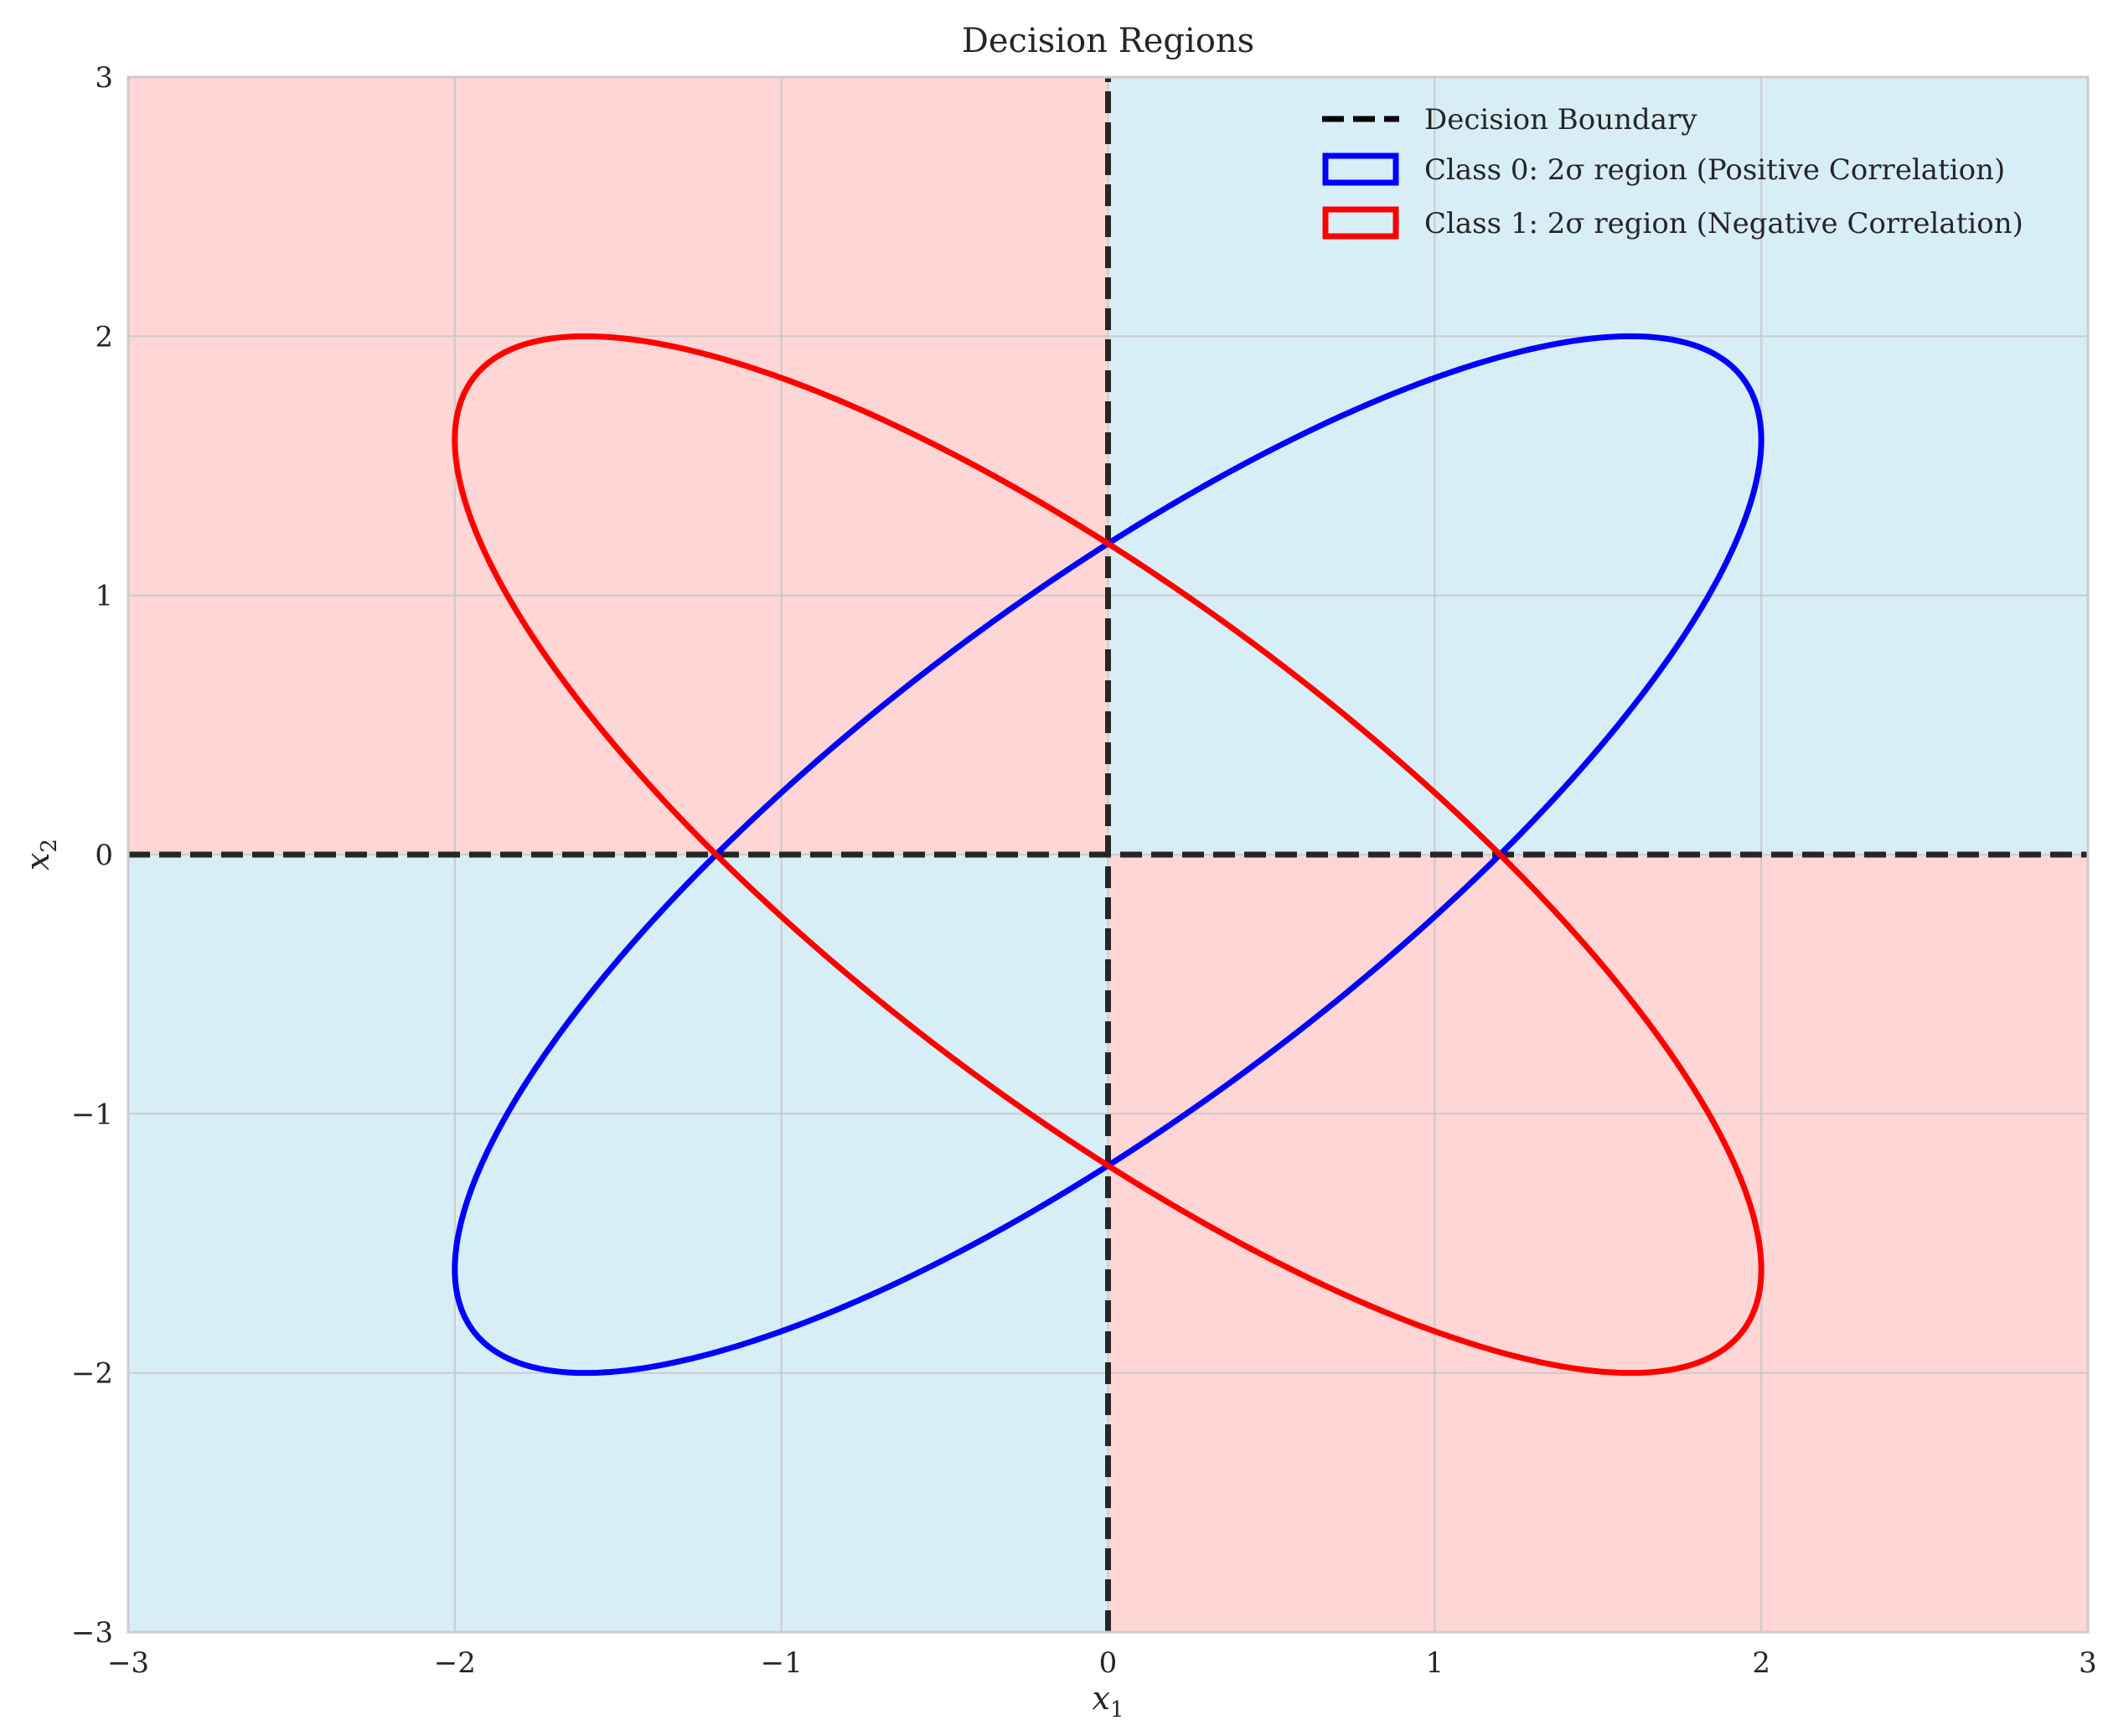 This screenshot has width=2108, height=1736. I want to click on y-tick-label: 1, so click(104, 596).